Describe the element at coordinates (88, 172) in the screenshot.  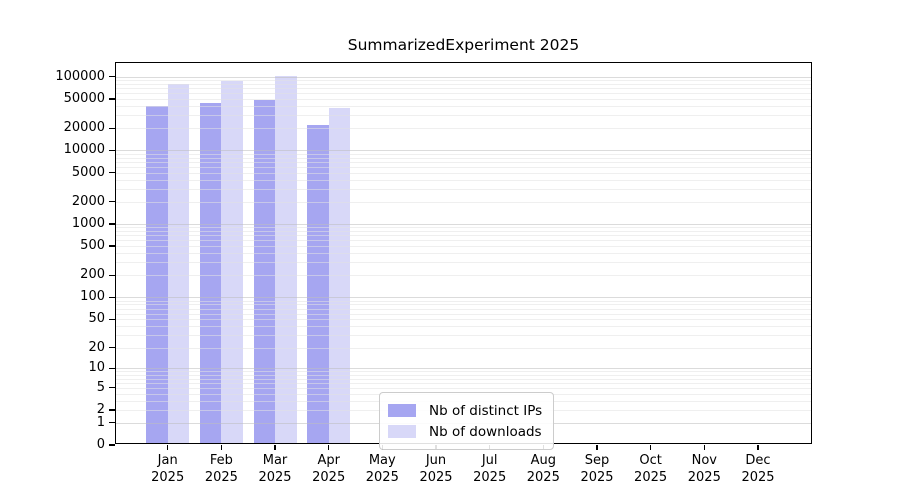
I see `y-axis-tick-label: 5000` at that location.